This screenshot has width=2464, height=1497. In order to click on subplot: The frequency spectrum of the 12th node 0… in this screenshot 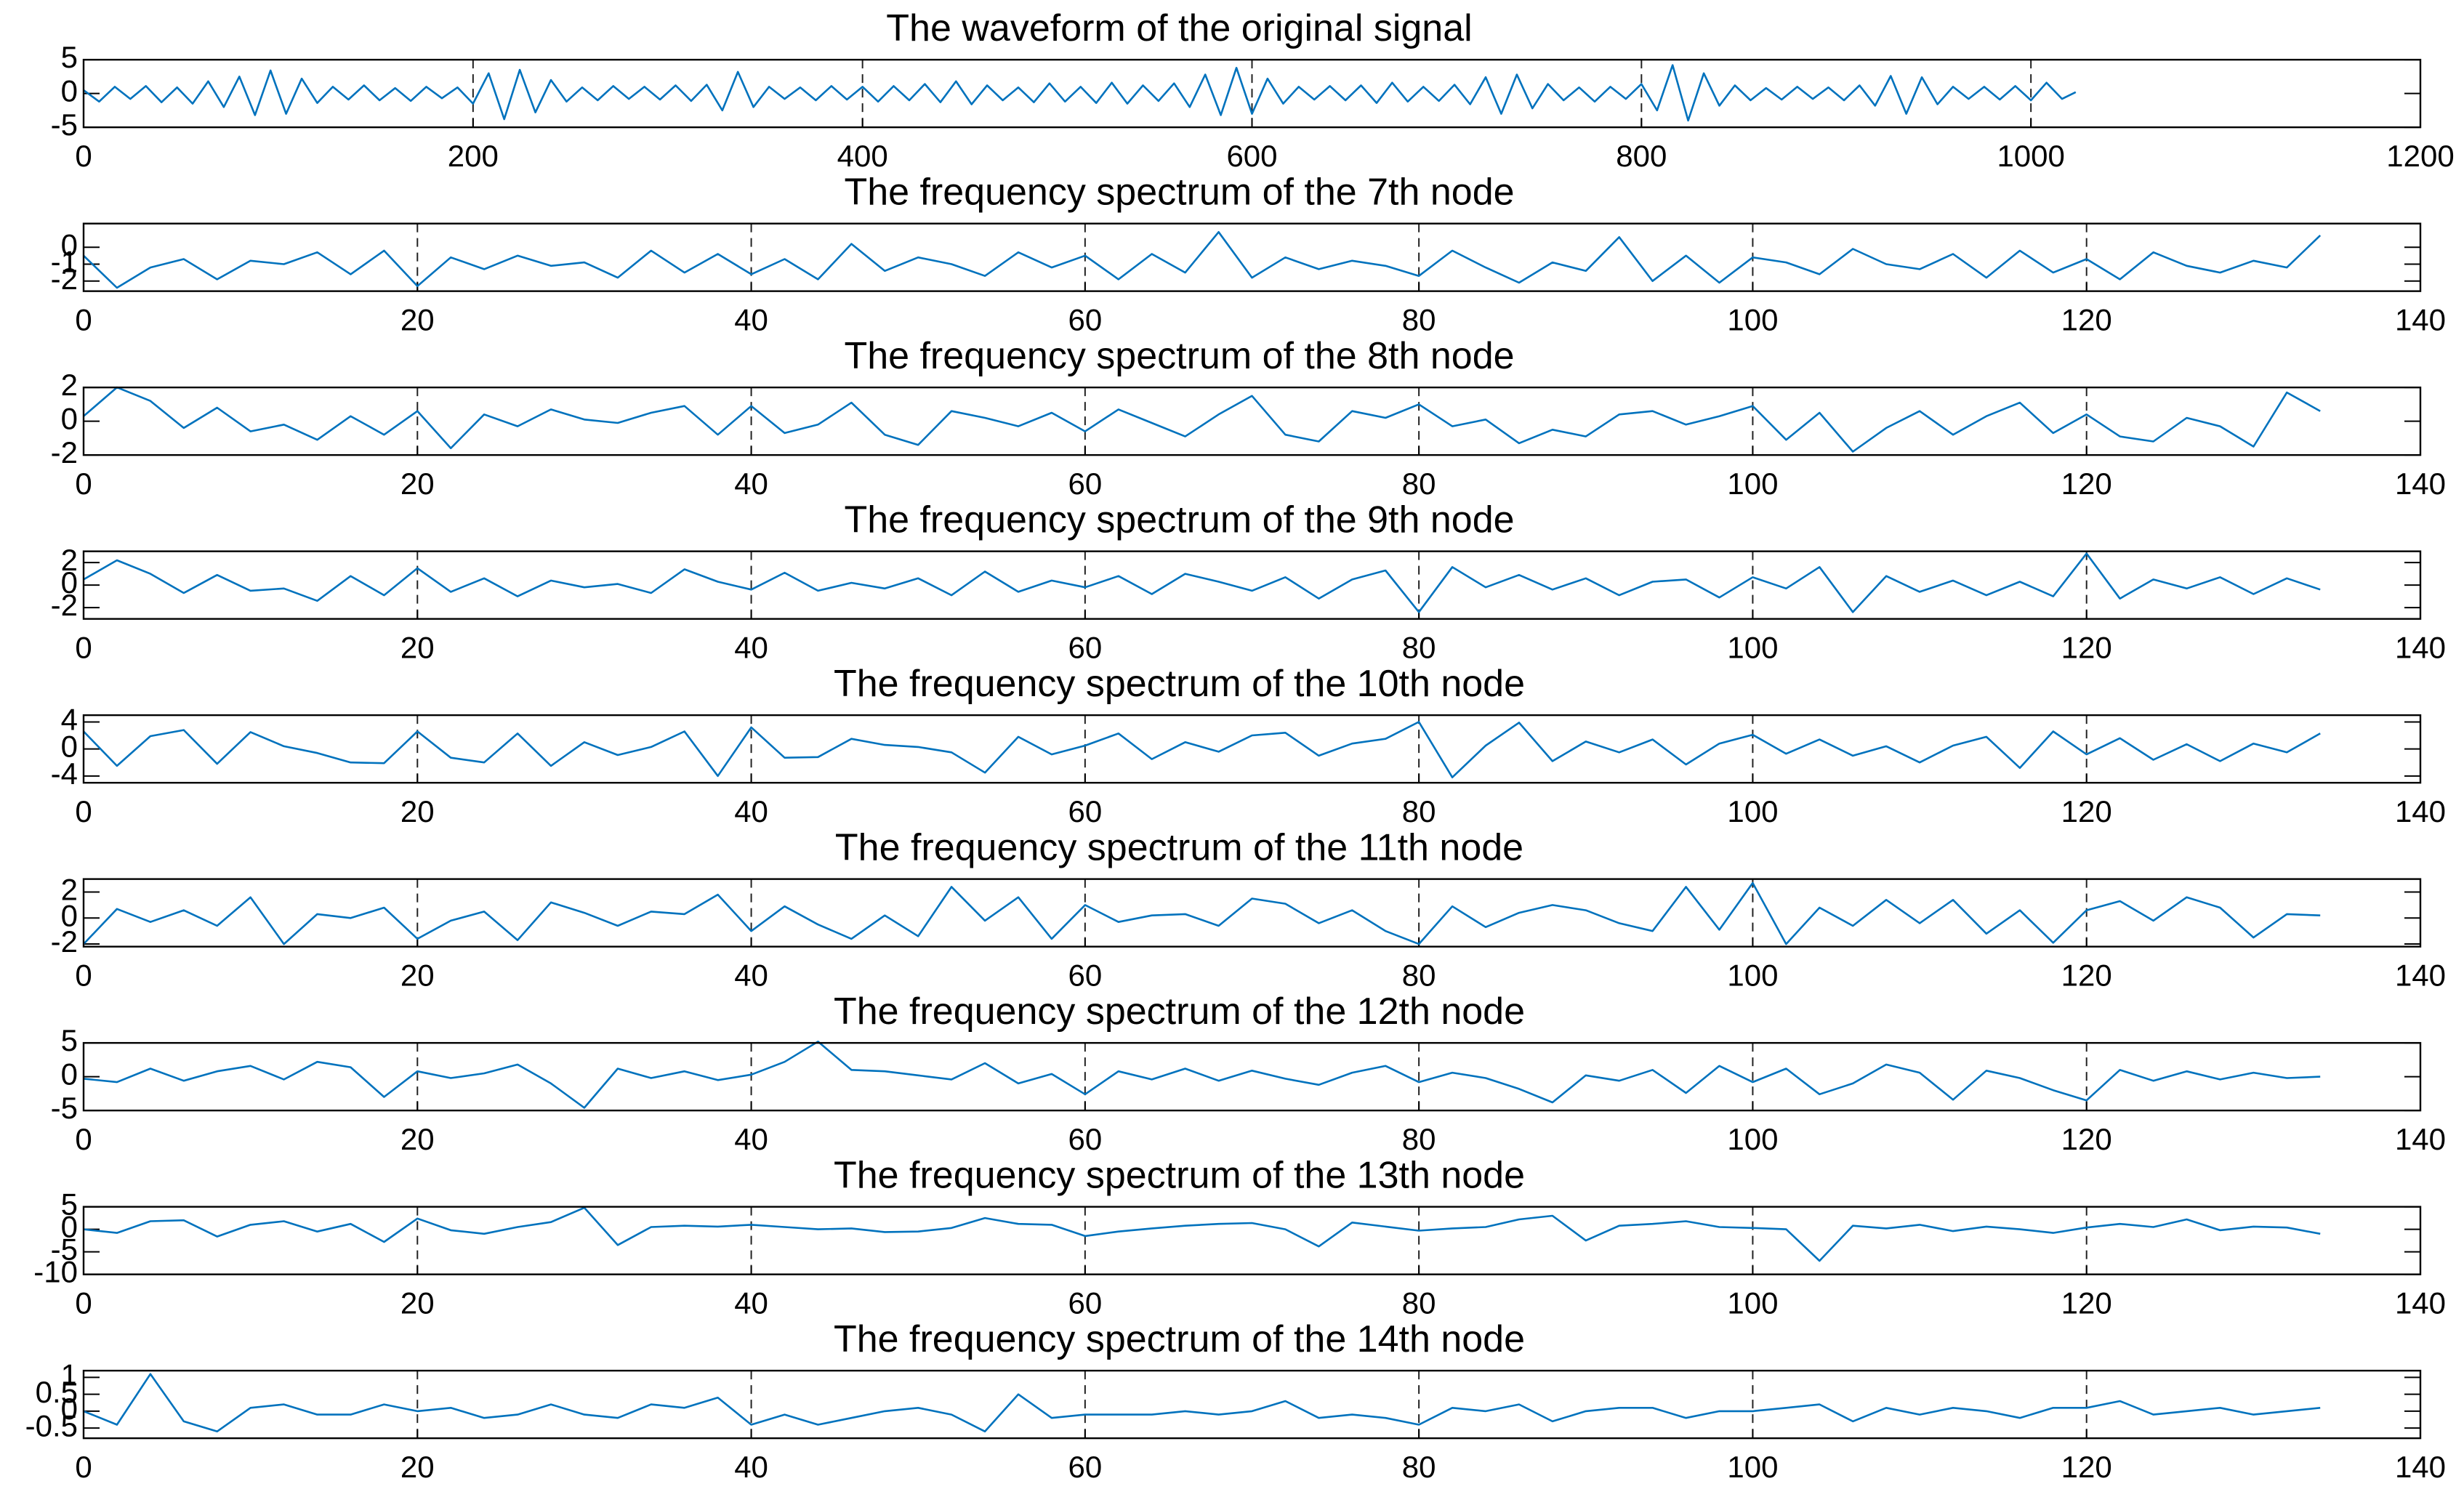, I will do `click(1248, 1073)`.